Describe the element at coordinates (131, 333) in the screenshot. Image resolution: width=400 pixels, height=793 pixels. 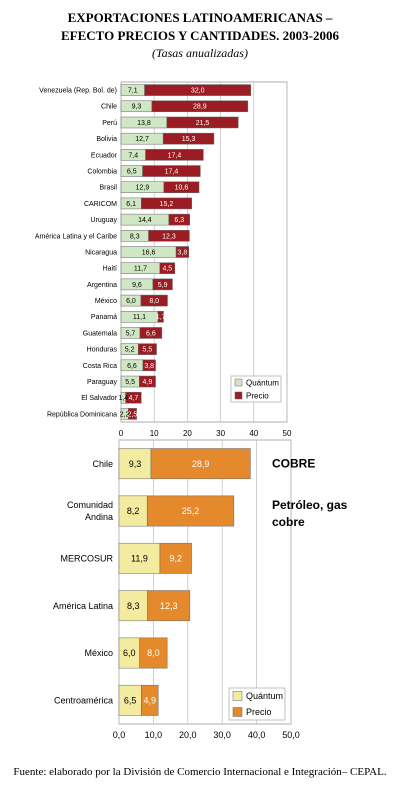
I see `data-label-quantum: 5,7` at that location.